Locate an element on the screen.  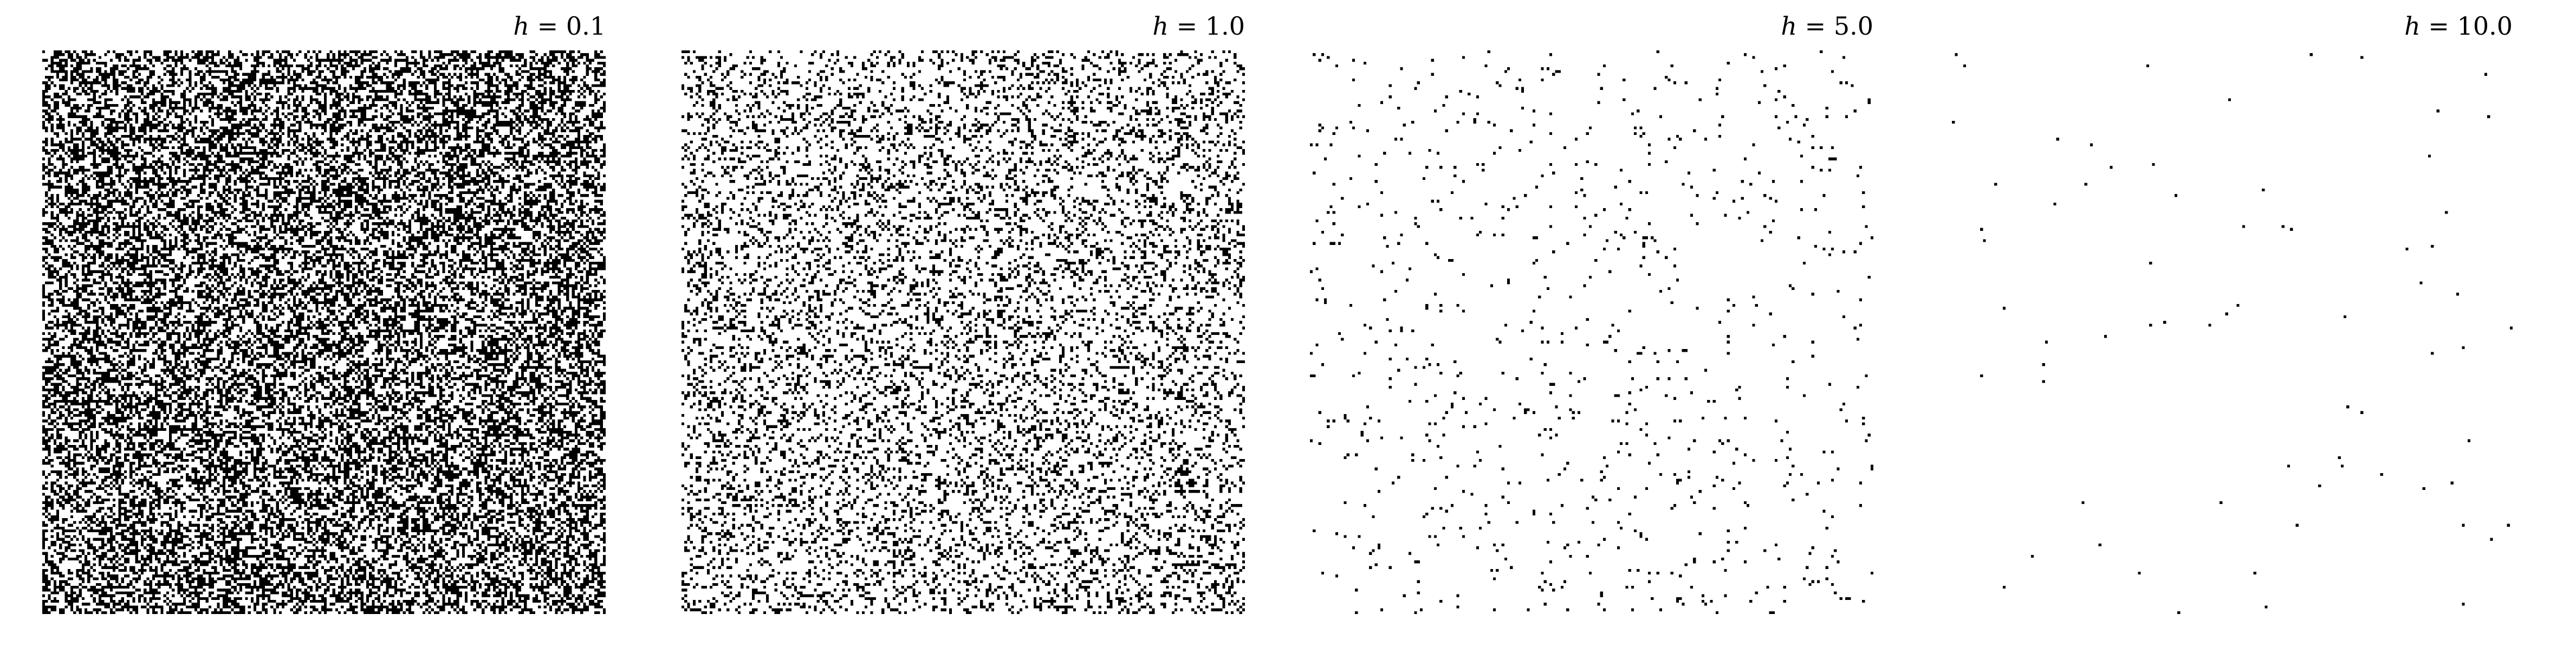
panel-title-value: = 5.0 is located at coordinates (1835, 26).